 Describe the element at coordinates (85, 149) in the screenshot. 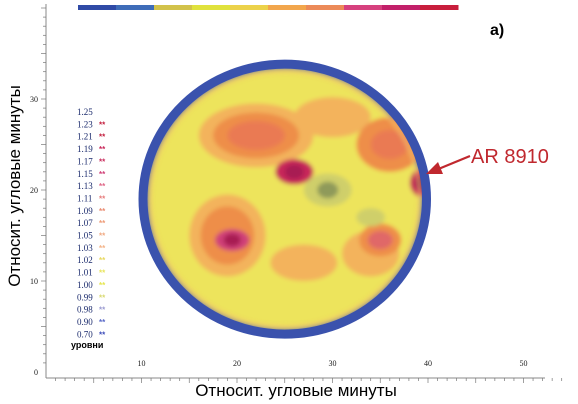

I see `level-value: 1.19` at that location.